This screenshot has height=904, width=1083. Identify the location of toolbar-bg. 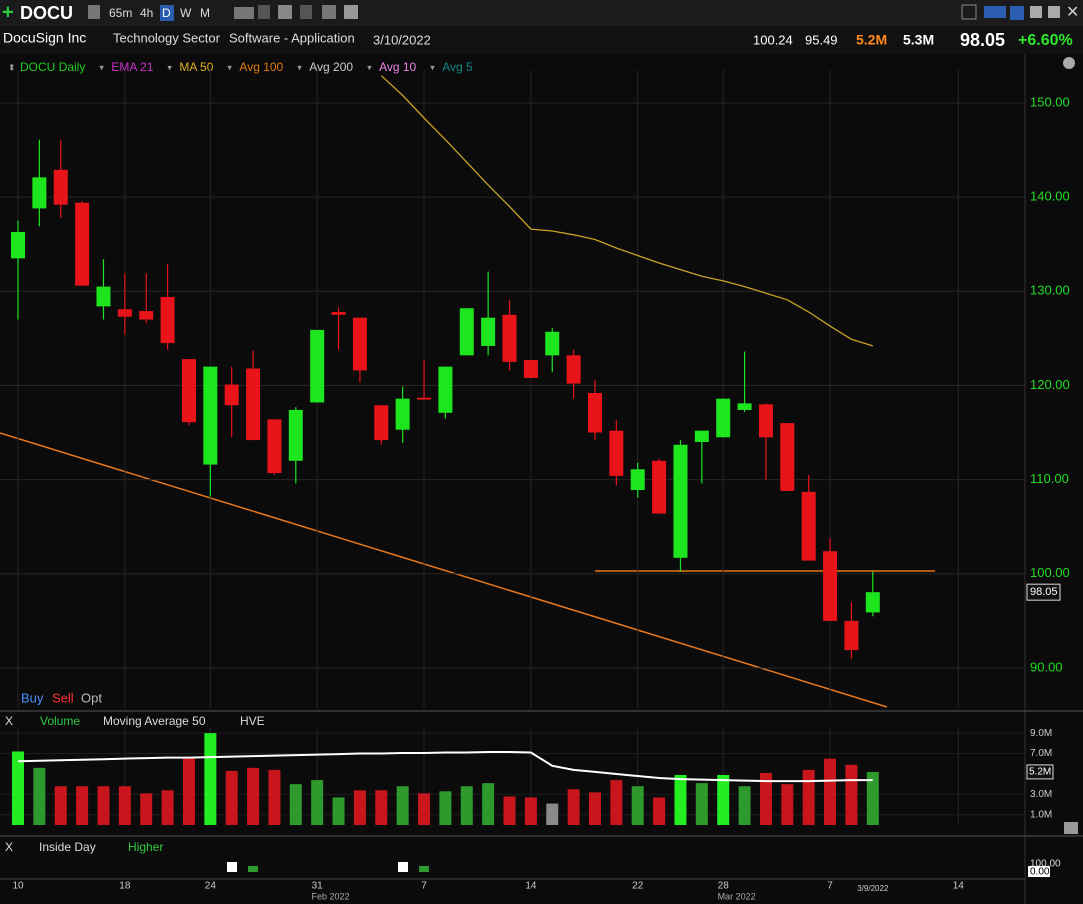
(541, 13).